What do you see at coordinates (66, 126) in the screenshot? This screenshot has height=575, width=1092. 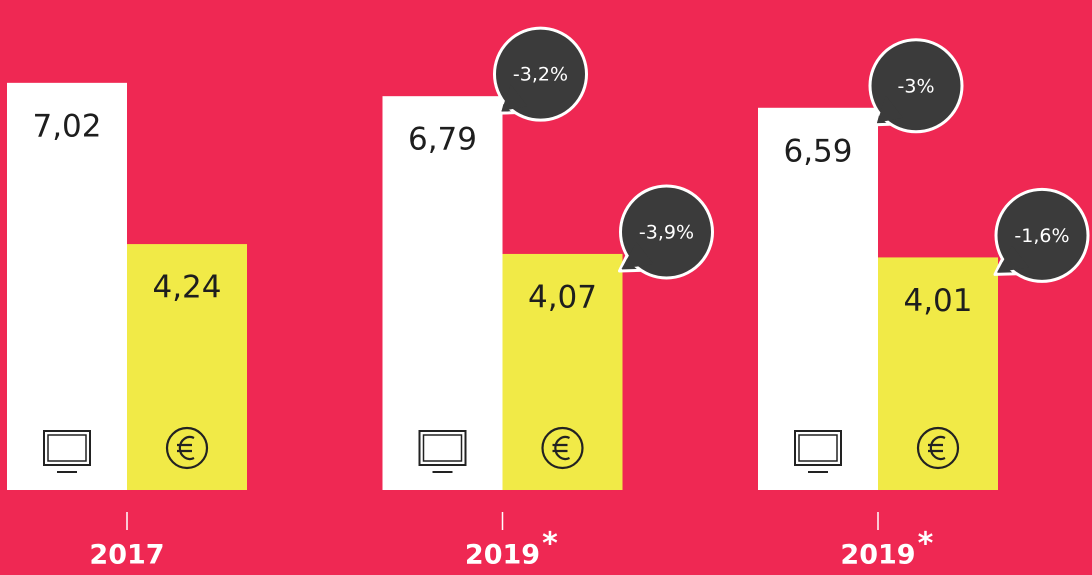 I see `value-label: 7,02` at bounding box center [66, 126].